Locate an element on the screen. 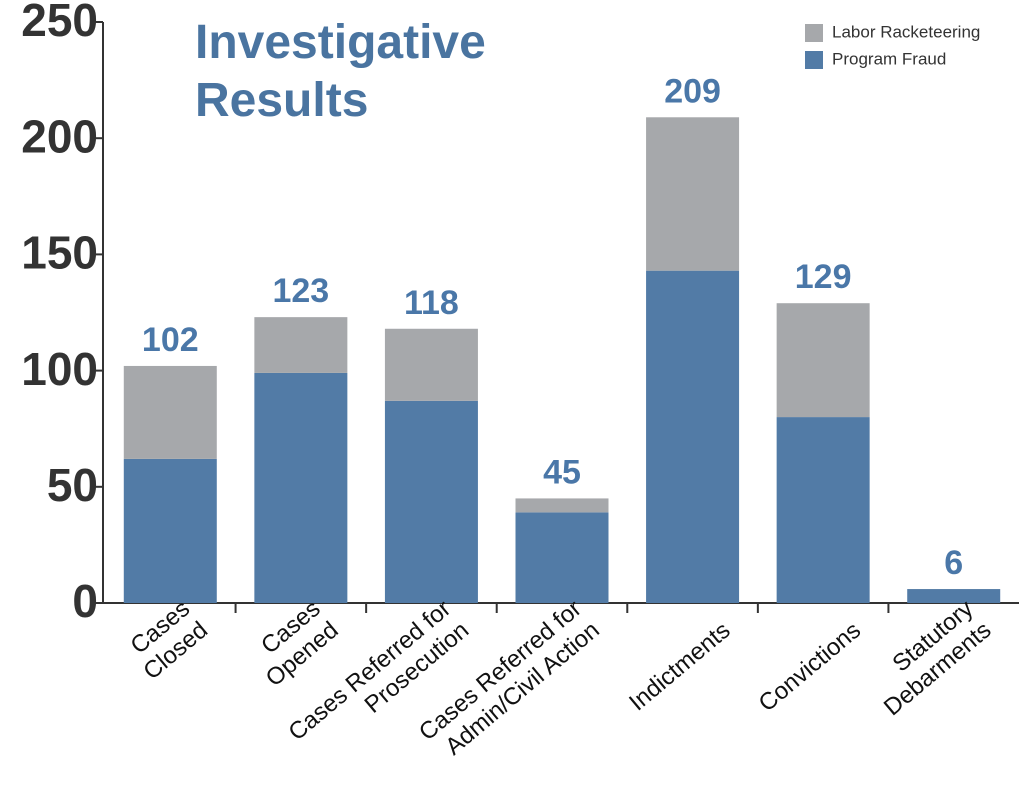 The image size is (1019, 798). legend-label: Program Fraud is located at coordinates (889, 58).